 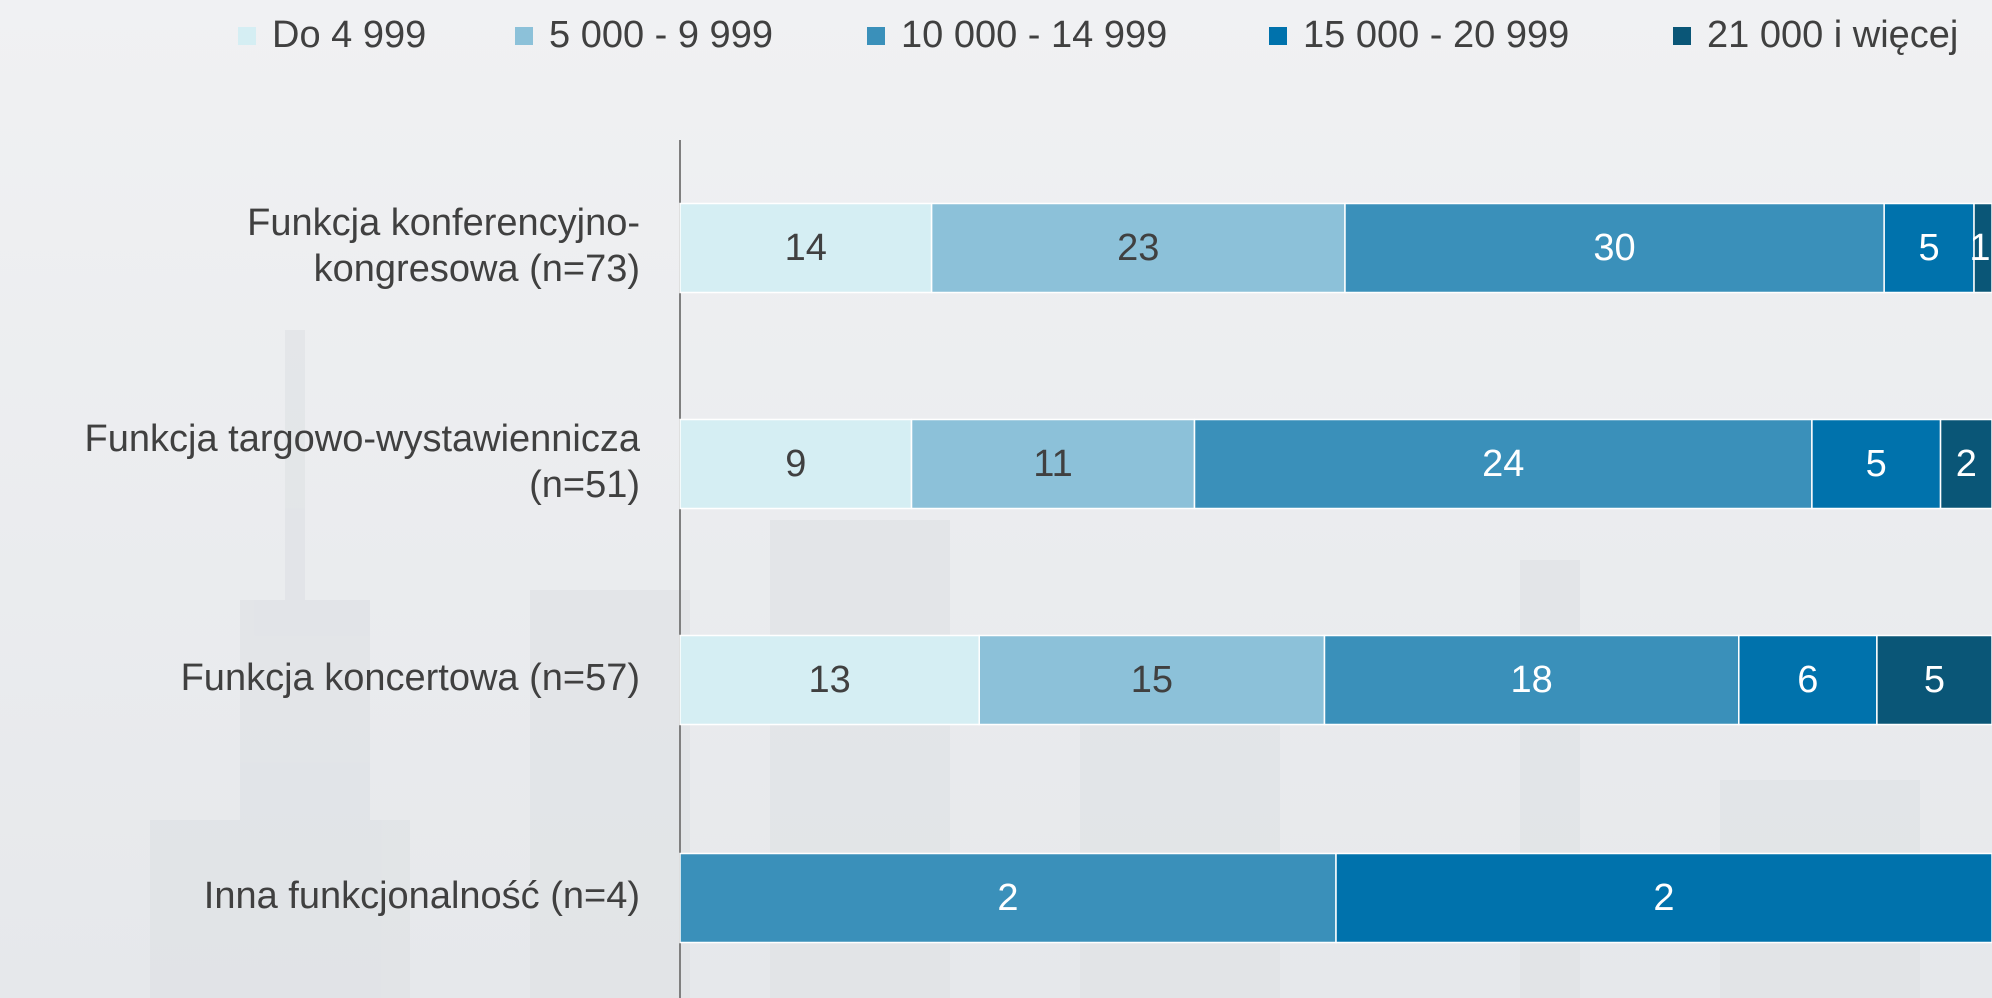 What do you see at coordinates (1152, 680) in the screenshot?
I see `data-label: 15` at bounding box center [1152, 680].